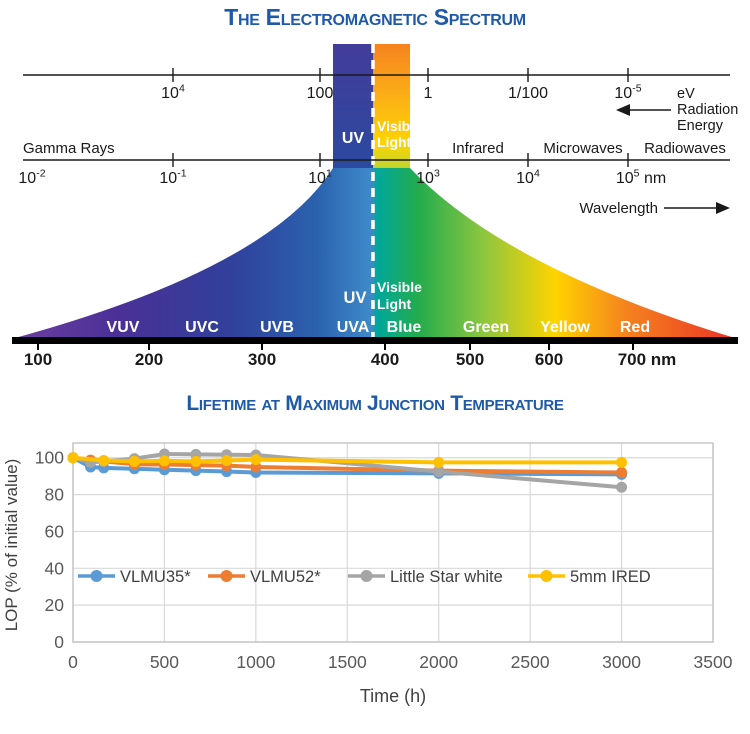 The width and height of the screenshot is (750, 734). What do you see at coordinates (394, 304) in the screenshot?
I see `visible-light-label-lower: Light` at bounding box center [394, 304].